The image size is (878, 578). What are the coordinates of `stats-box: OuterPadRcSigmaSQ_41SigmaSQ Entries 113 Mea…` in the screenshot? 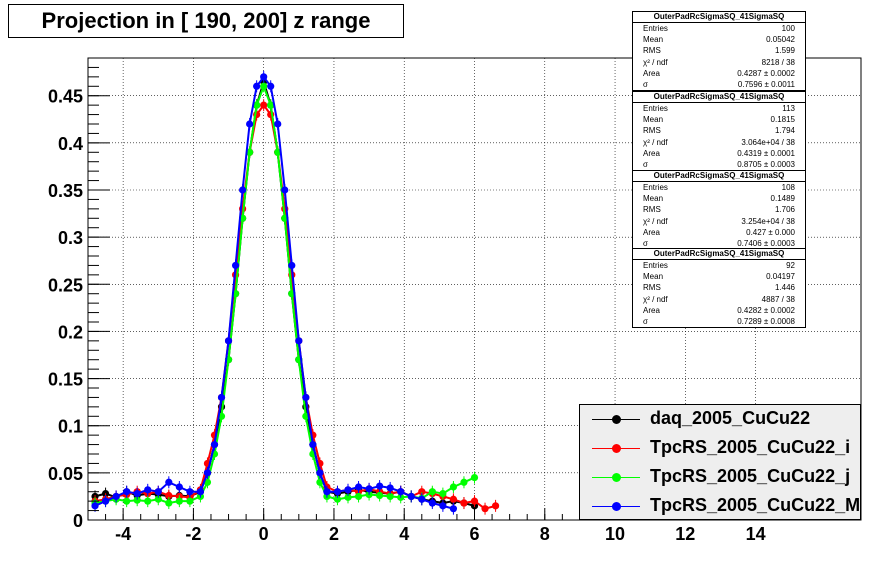 It's located at (719, 131).